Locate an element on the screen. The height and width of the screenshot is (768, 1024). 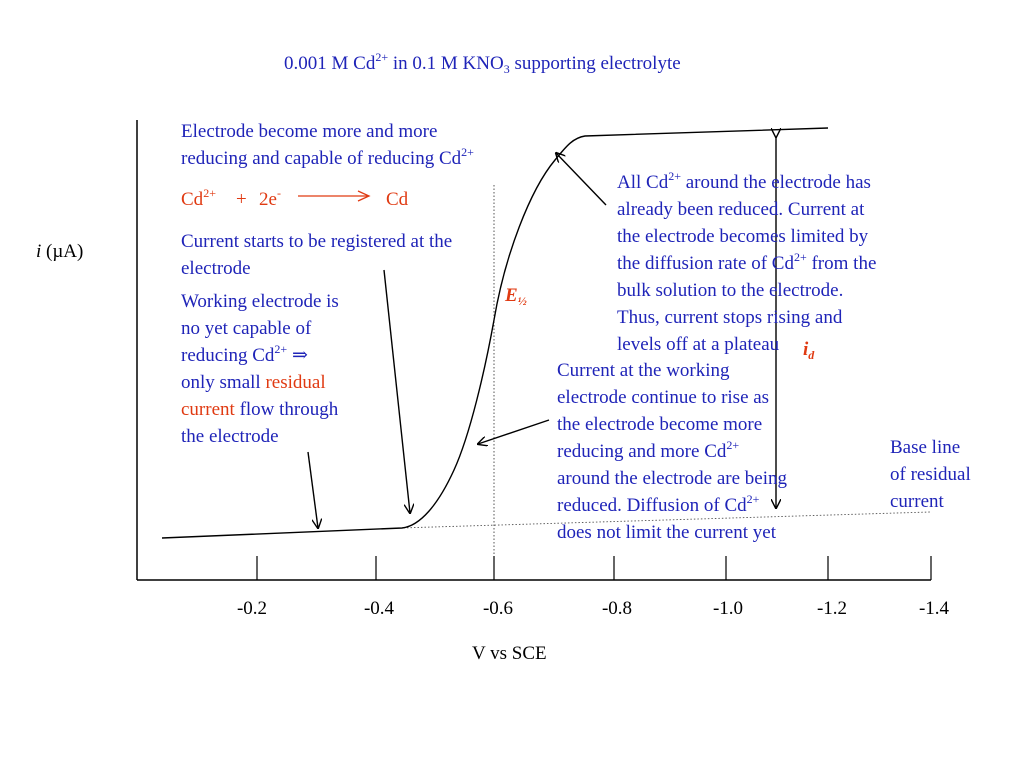
arrow-rising is located at coordinates (514, 431).